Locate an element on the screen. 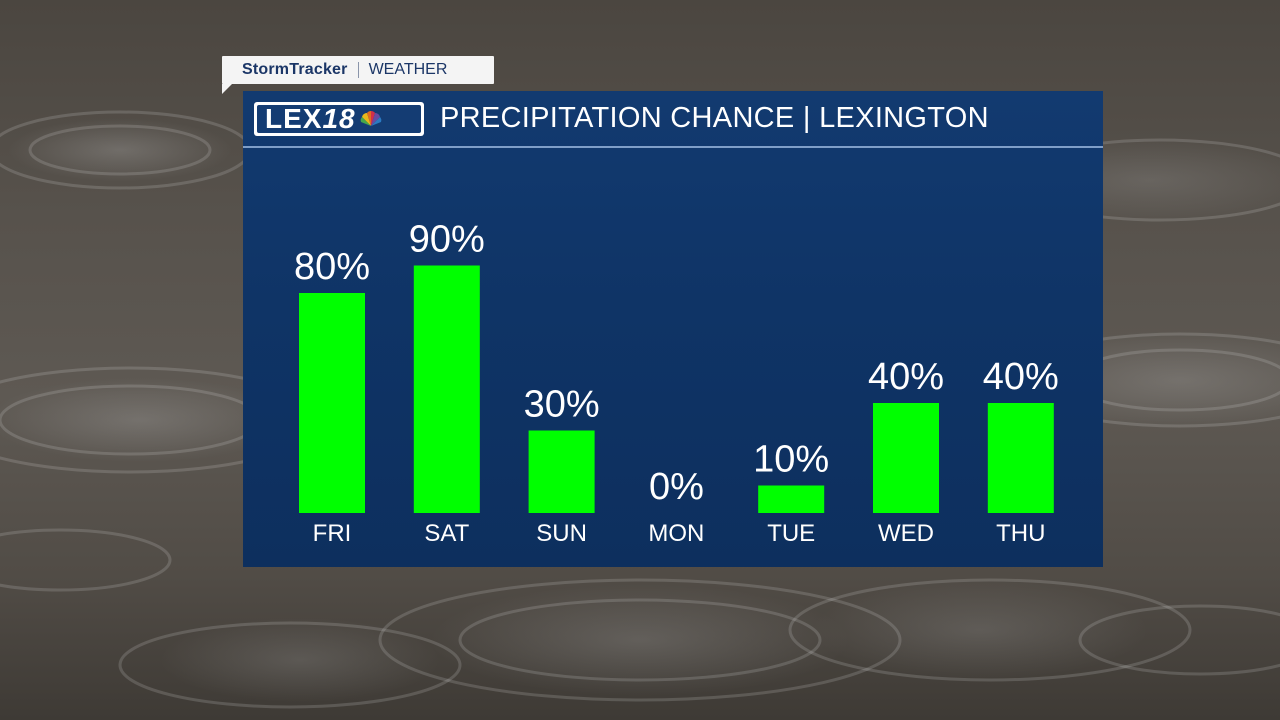  brand-section: WEATHER is located at coordinates (408, 69).